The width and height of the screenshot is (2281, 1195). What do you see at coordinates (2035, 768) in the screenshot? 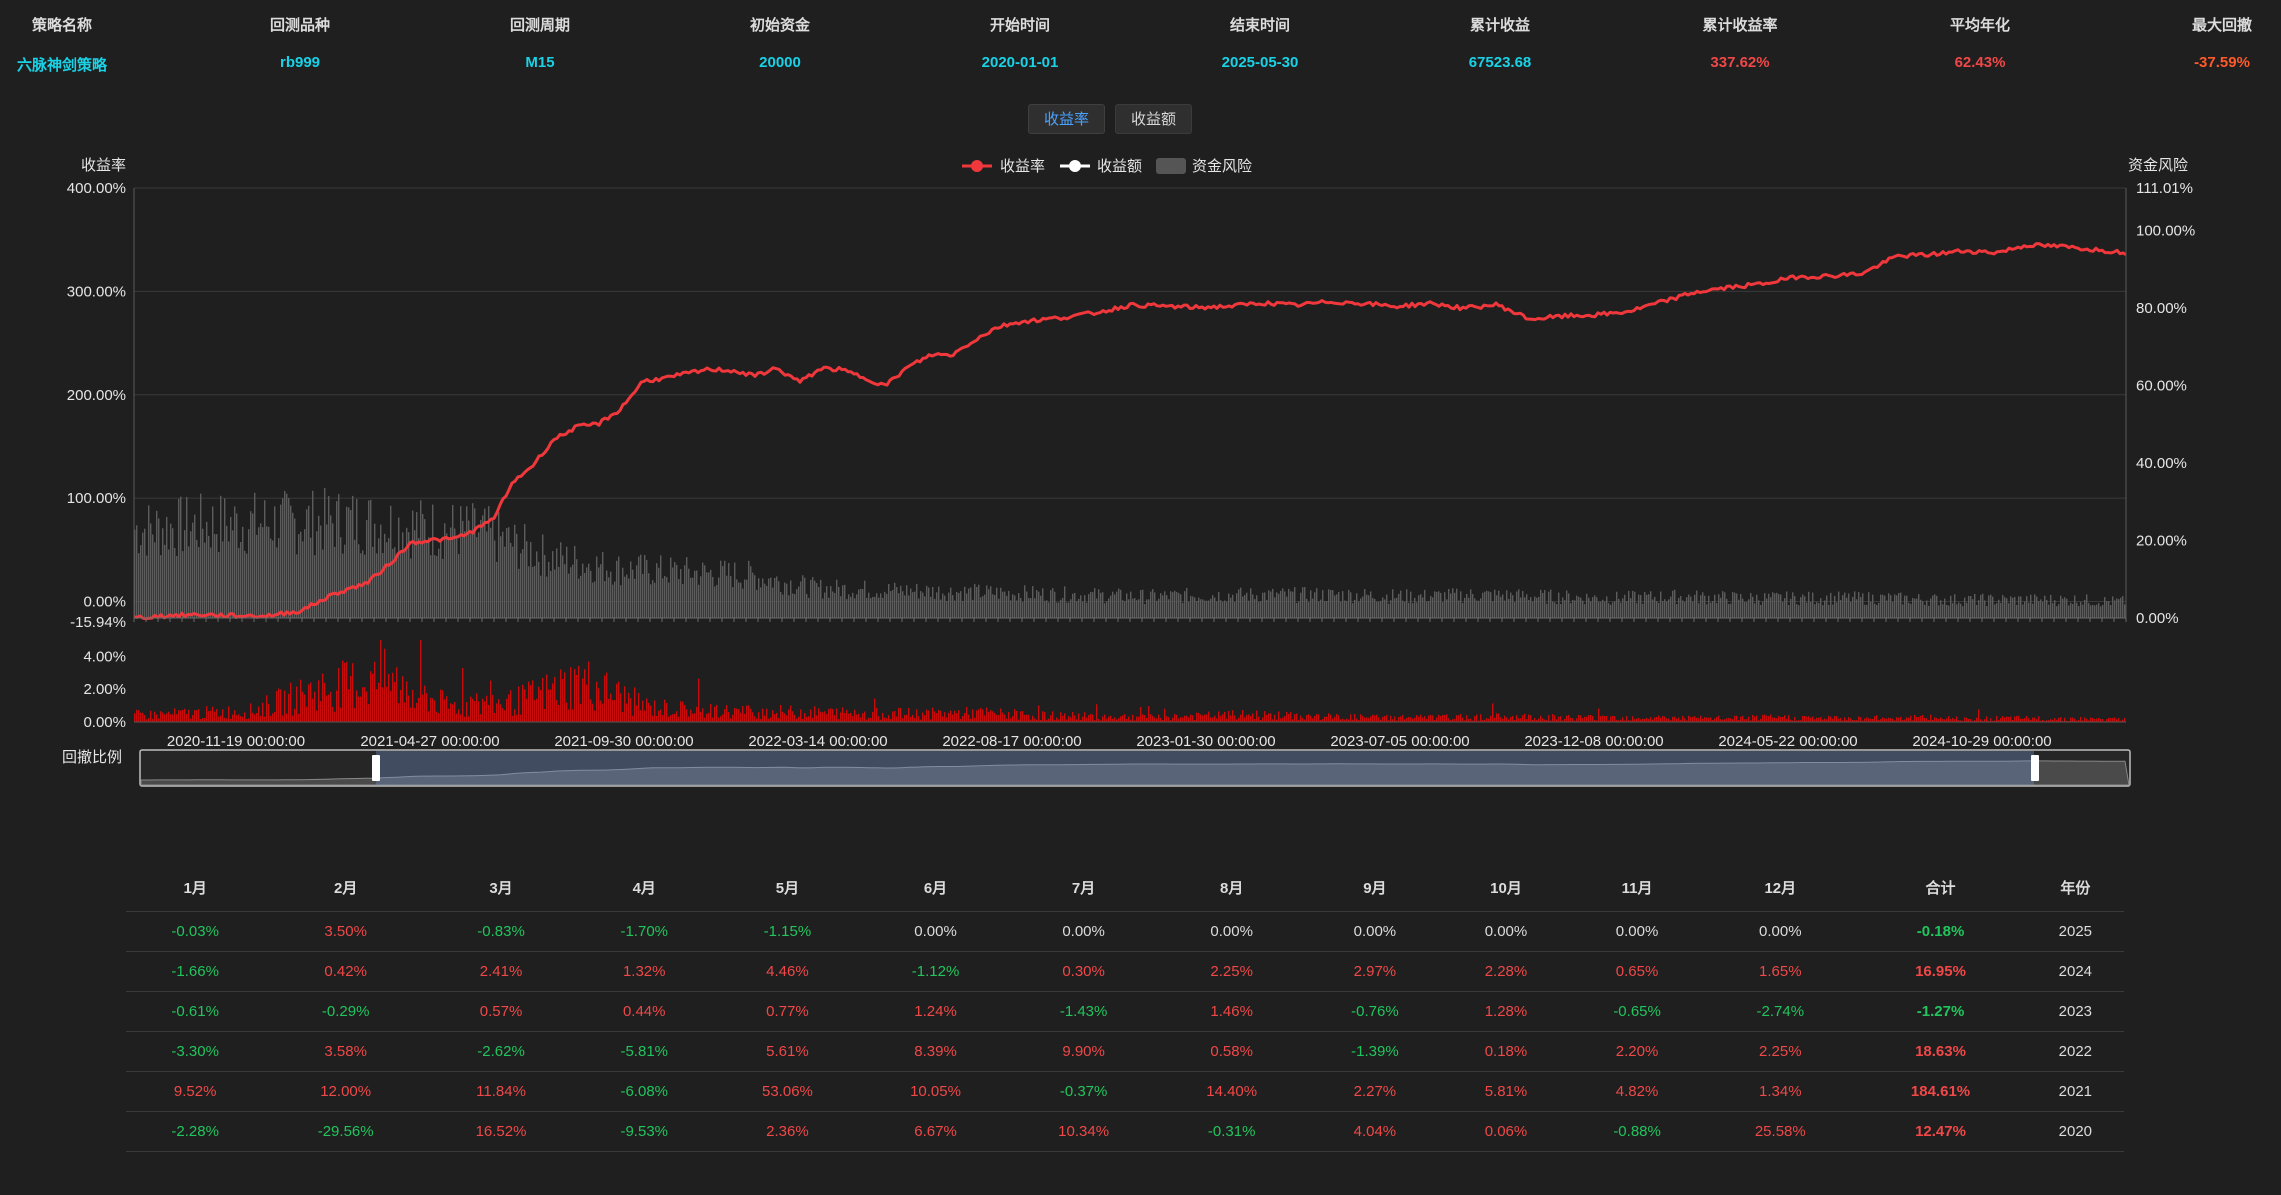
I see `data-zoom-end-handle` at bounding box center [2035, 768].